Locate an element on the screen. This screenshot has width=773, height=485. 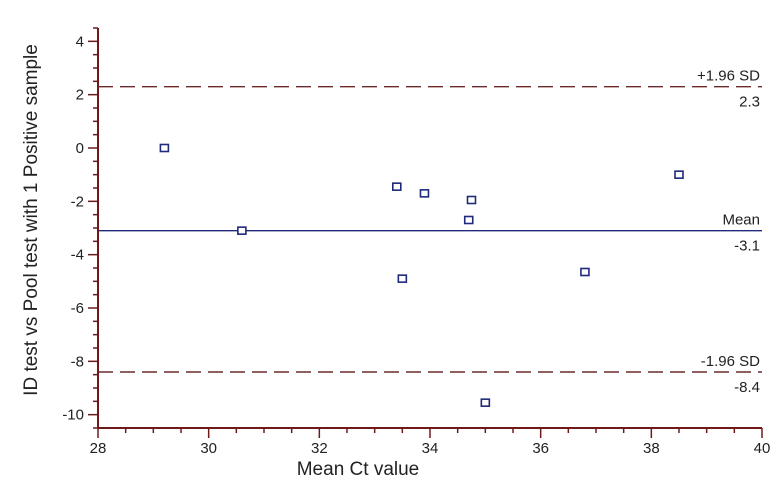
y-tick-label: -4 is located at coordinates (77, 255).